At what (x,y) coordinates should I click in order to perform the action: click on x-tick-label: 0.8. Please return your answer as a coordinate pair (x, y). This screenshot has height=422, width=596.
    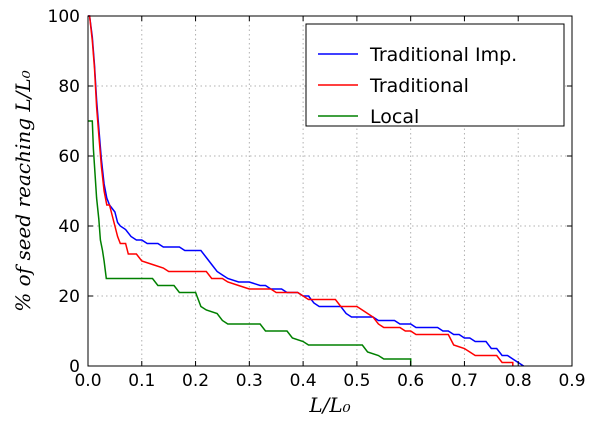
    Looking at the image, I should click on (518, 381).